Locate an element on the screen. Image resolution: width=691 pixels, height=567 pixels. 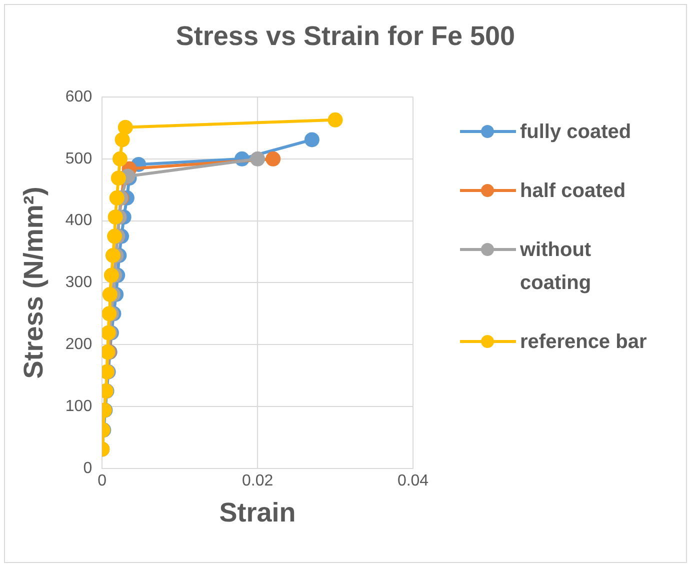
x-axis-title: Strain is located at coordinates (257, 512).